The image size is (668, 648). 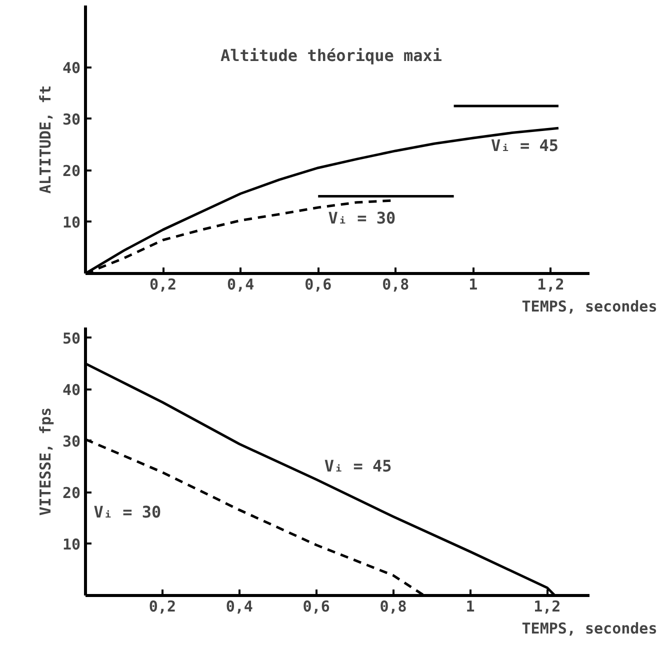 What do you see at coordinates (331, 55) in the screenshot?
I see `annotation: Altitude théorique maxi` at bounding box center [331, 55].